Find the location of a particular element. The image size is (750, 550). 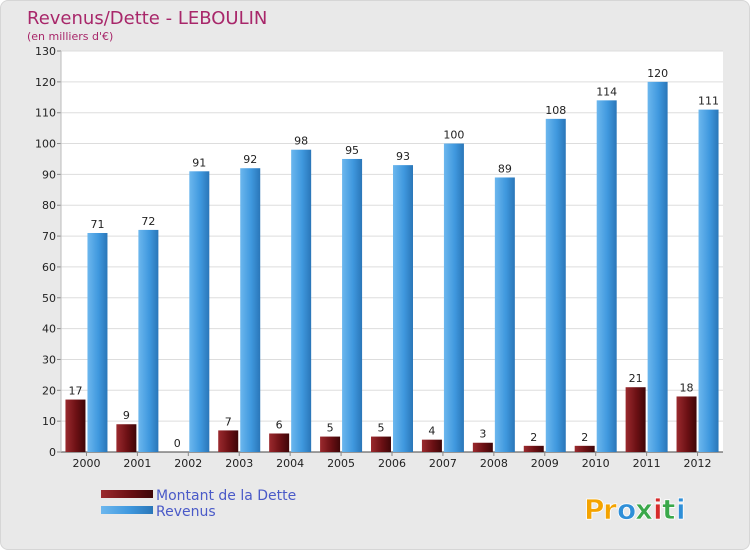

x-tick-label: 2001 is located at coordinates (137, 463).